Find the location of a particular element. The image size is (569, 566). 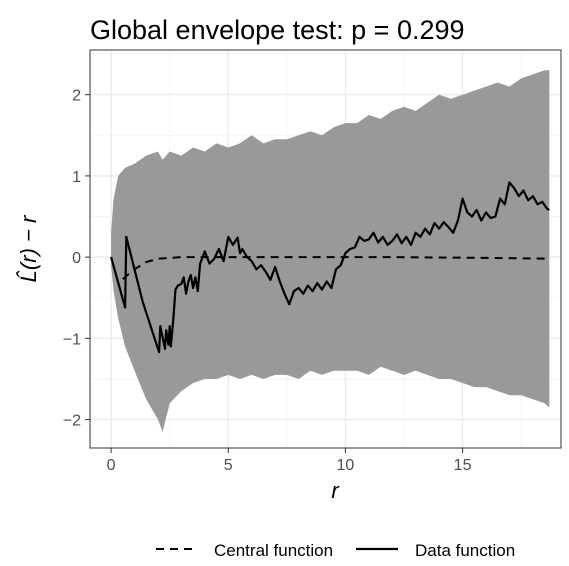

y-tick-label: 2 is located at coordinates (76, 96).